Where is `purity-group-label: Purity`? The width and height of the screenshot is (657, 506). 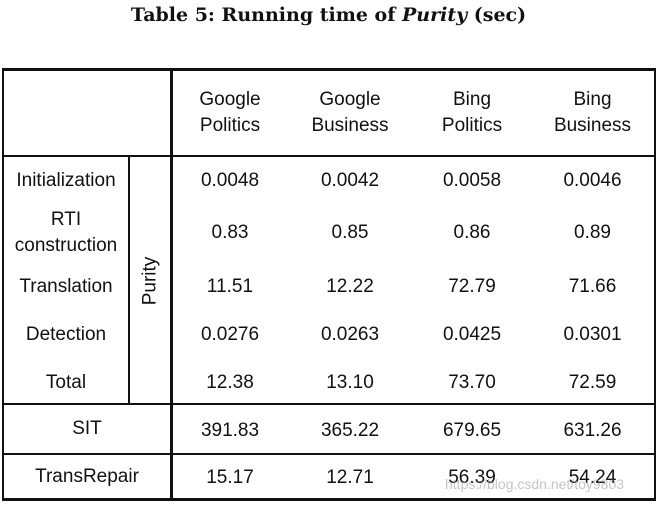
purity-group-label: Purity is located at coordinates (150, 280).